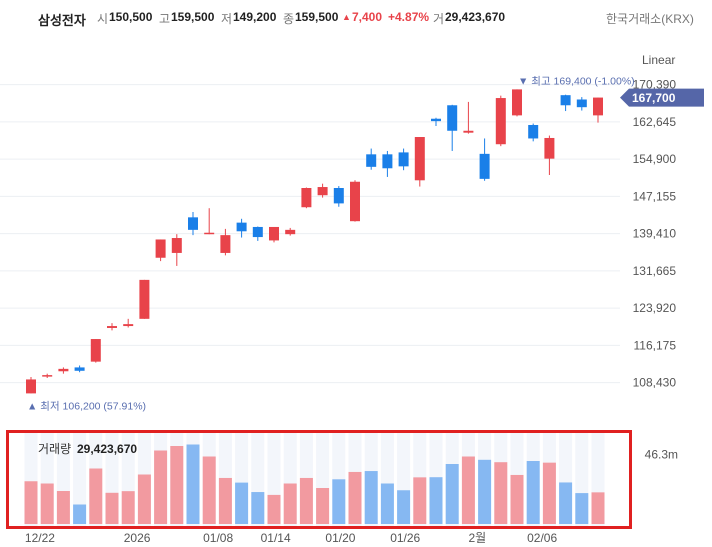 The width and height of the screenshot is (712, 547). Describe the element at coordinates (340, 538) in the screenshot. I see `x-tick-label: 01/20` at that location.